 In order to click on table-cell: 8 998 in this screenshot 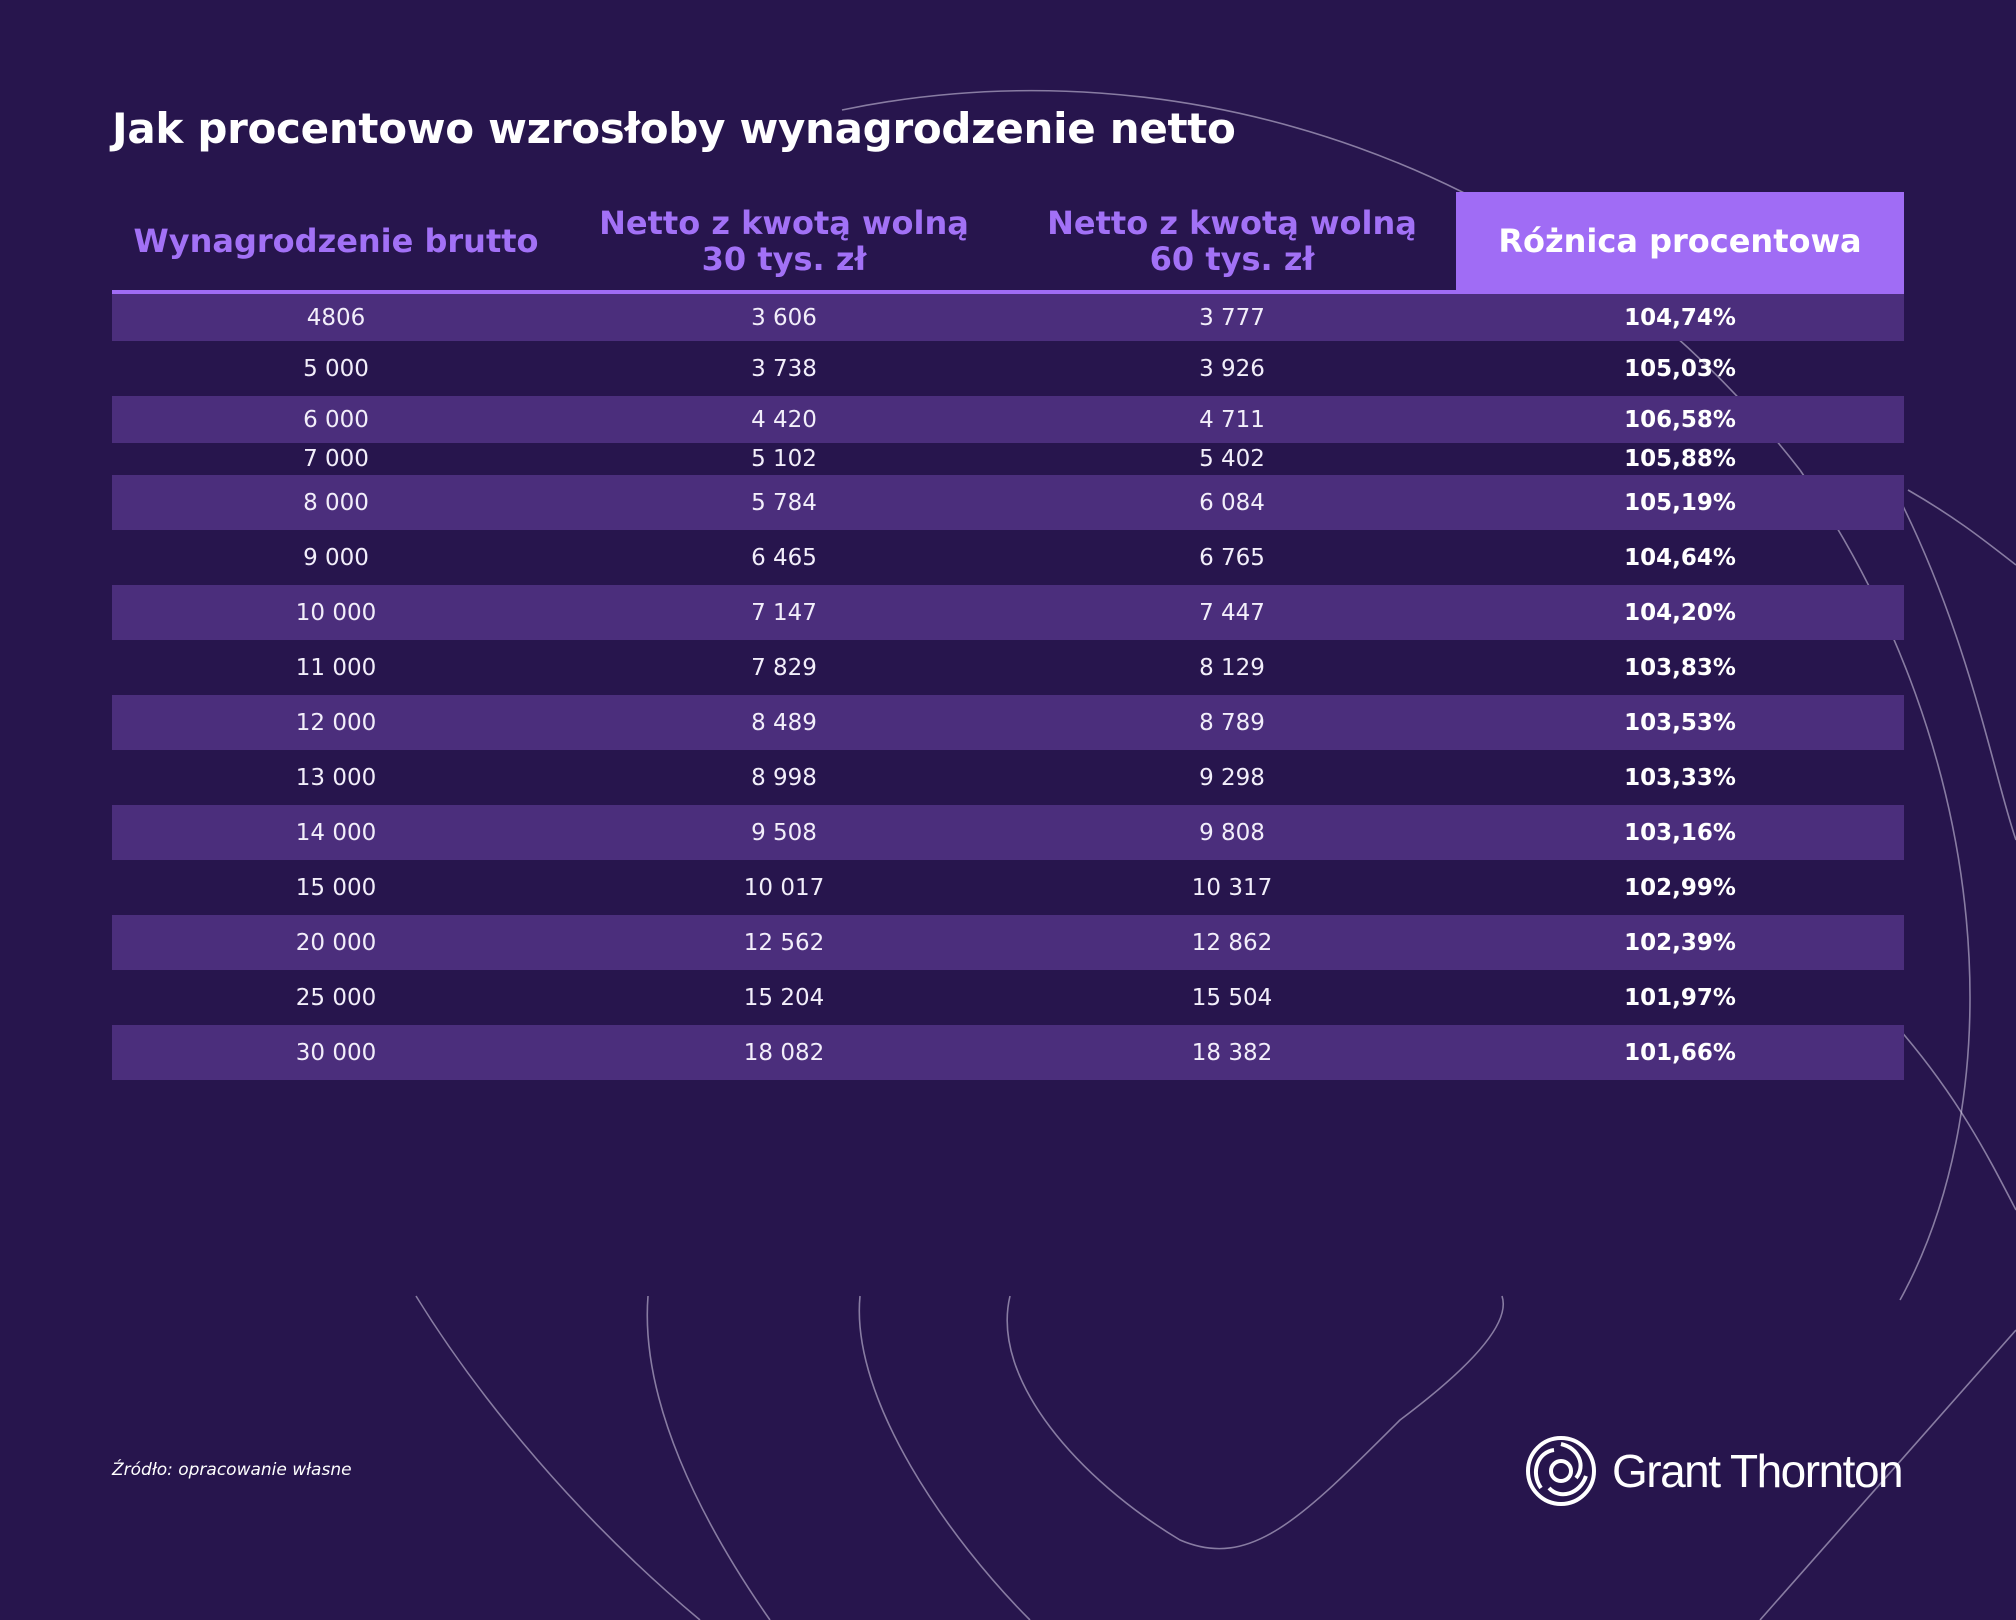, I will do `click(784, 777)`.